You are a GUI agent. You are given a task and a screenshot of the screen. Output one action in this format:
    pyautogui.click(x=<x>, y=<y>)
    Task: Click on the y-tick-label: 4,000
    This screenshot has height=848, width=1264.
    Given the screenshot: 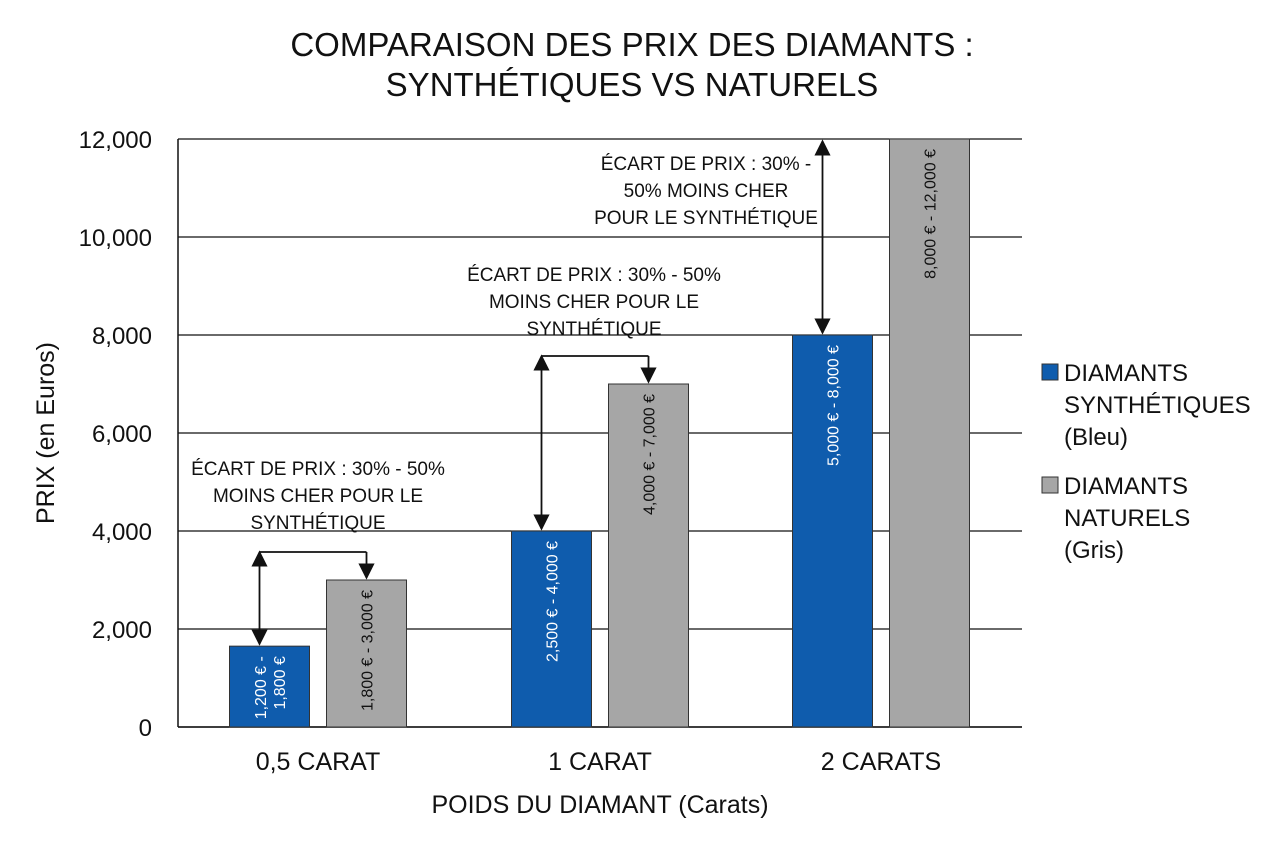 What is the action you would take?
    pyautogui.click(x=122, y=532)
    